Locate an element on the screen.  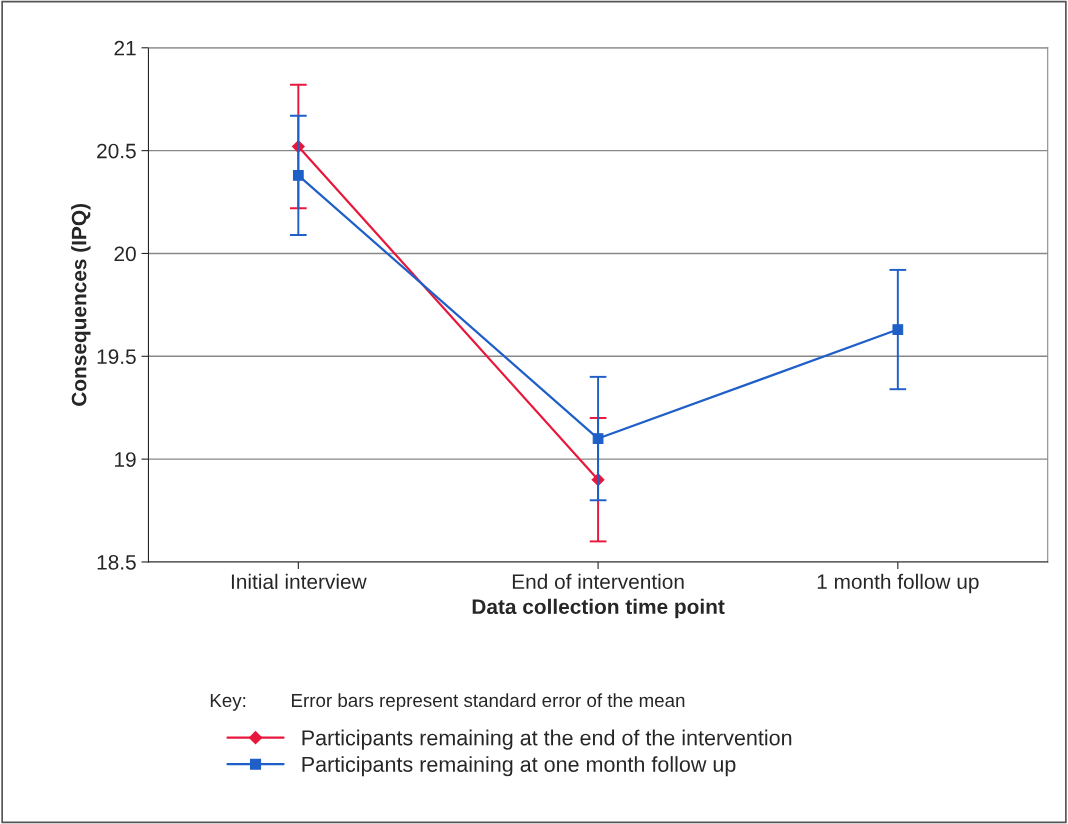
y-tick-label: 19.5 is located at coordinates (116, 357).